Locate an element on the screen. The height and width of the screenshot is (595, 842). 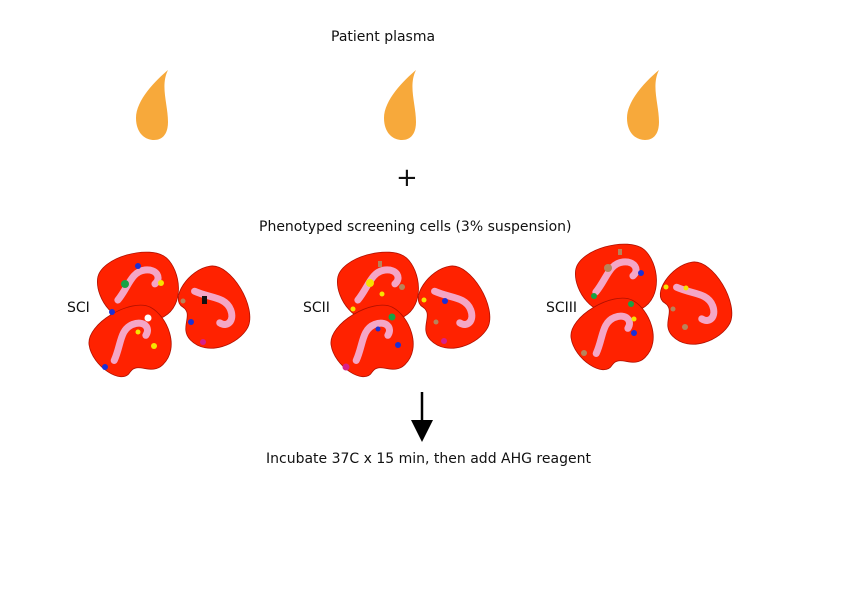
cell-cluster-sciii is located at coordinates (653, 311).